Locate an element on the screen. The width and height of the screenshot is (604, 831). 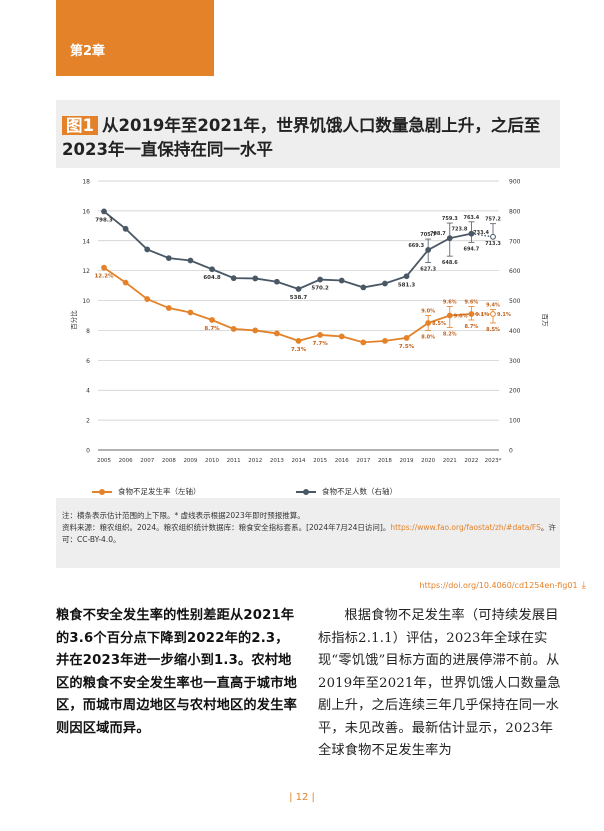
x-tick-label: 2009 is located at coordinates (190, 461).